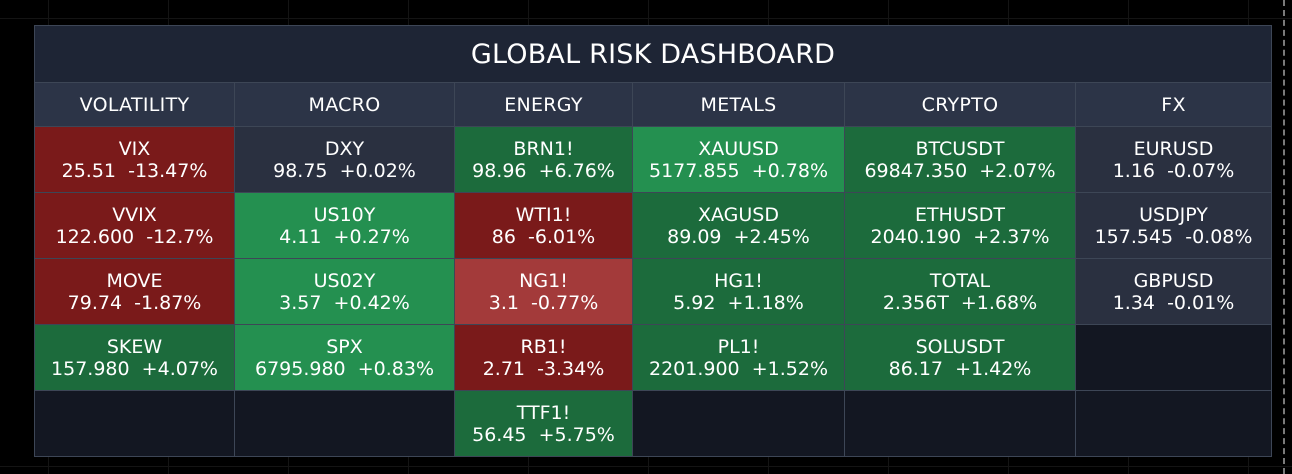 This screenshot has height=474, width=1292. I want to click on ticker-price-change: 1.34 -0.01%, so click(1173, 302).